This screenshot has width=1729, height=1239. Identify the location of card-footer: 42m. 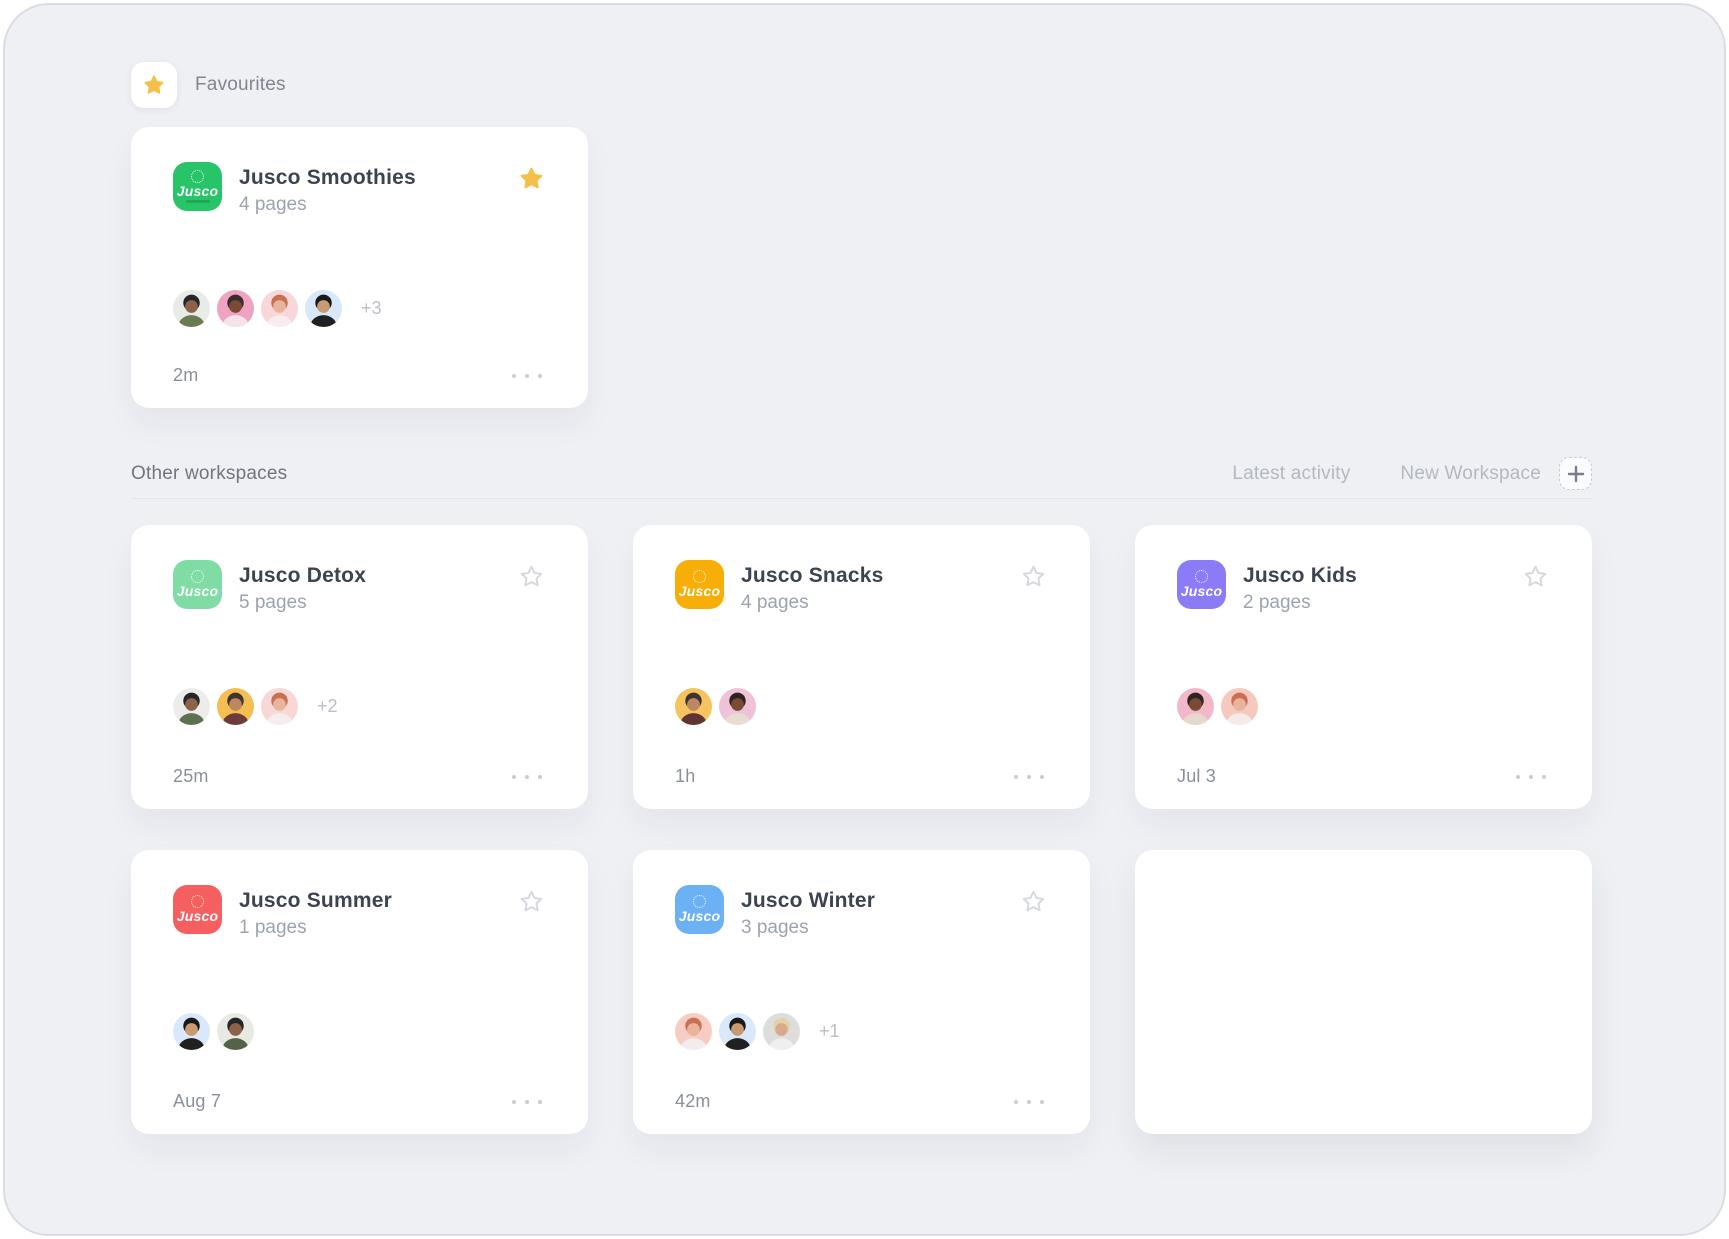
(860, 1101).